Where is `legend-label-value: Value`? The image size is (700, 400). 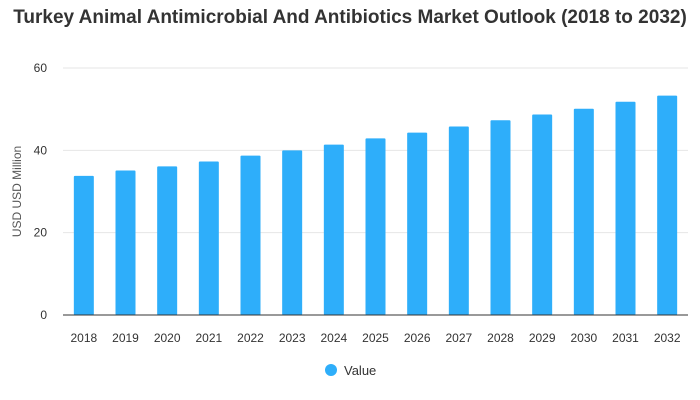
legend-label-value: Value is located at coordinates (360, 370).